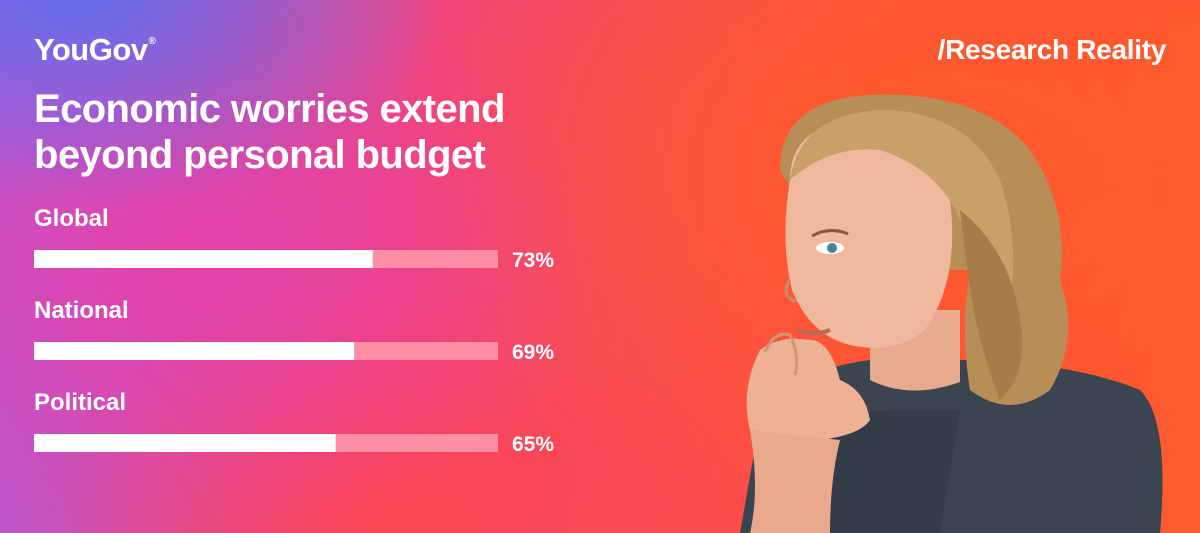 The width and height of the screenshot is (1200, 533). What do you see at coordinates (533, 444) in the screenshot?
I see `value-label: 65%` at bounding box center [533, 444].